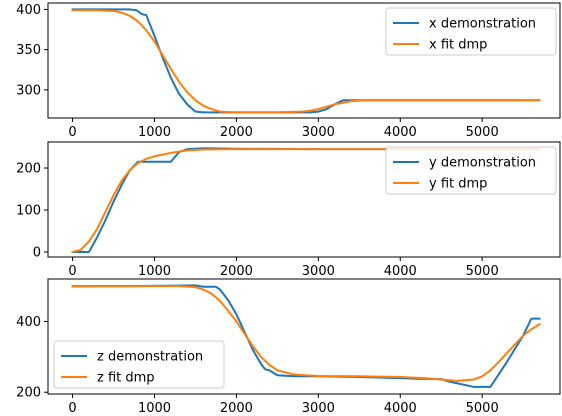 The width and height of the screenshot is (562, 416). I want to click on legend: z demonstration z fit dmp, so click(139, 364).